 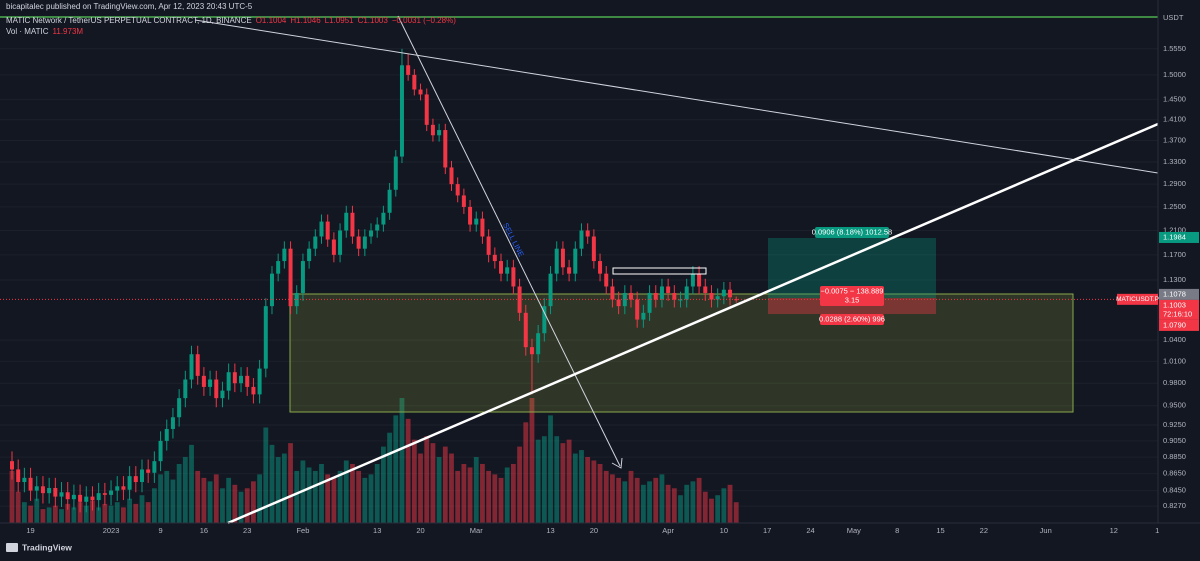 What do you see at coordinates (1174, 140) in the screenshot?
I see `y-tick-label: 1.3700` at bounding box center [1174, 140].